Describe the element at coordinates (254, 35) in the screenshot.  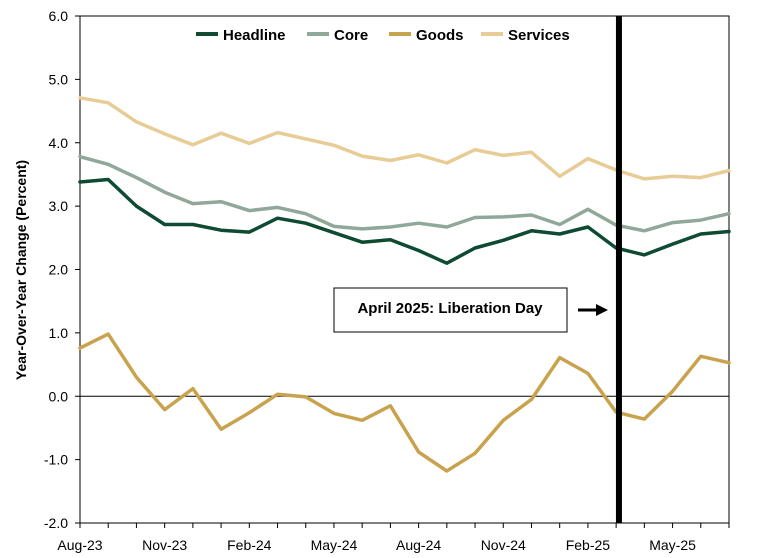
I see `legend-label-headline: Headline` at that location.